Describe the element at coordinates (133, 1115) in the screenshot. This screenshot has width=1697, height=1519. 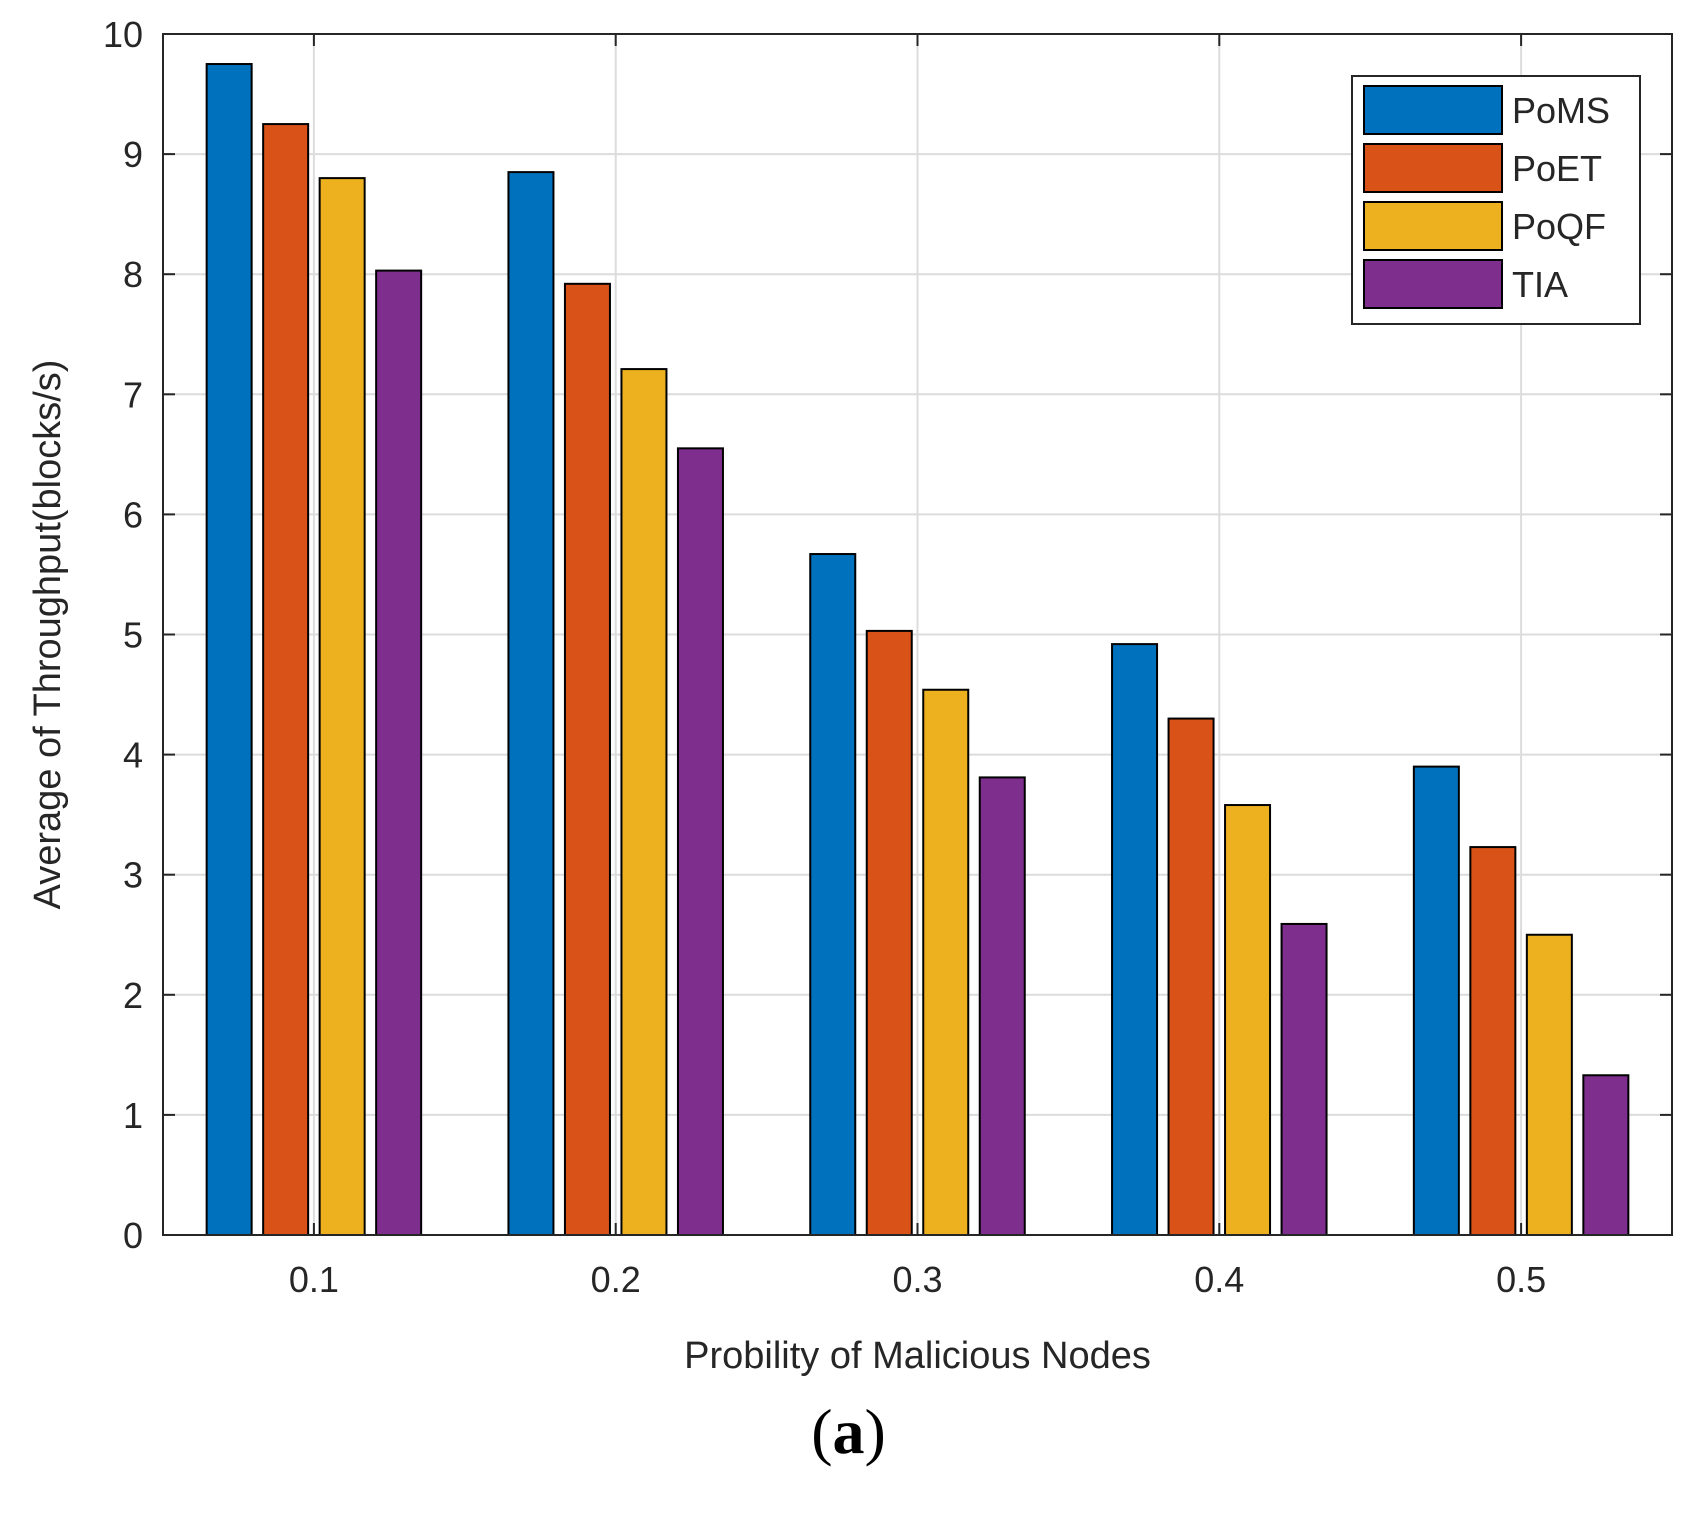
I see `y-tick-label: 1` at that location.